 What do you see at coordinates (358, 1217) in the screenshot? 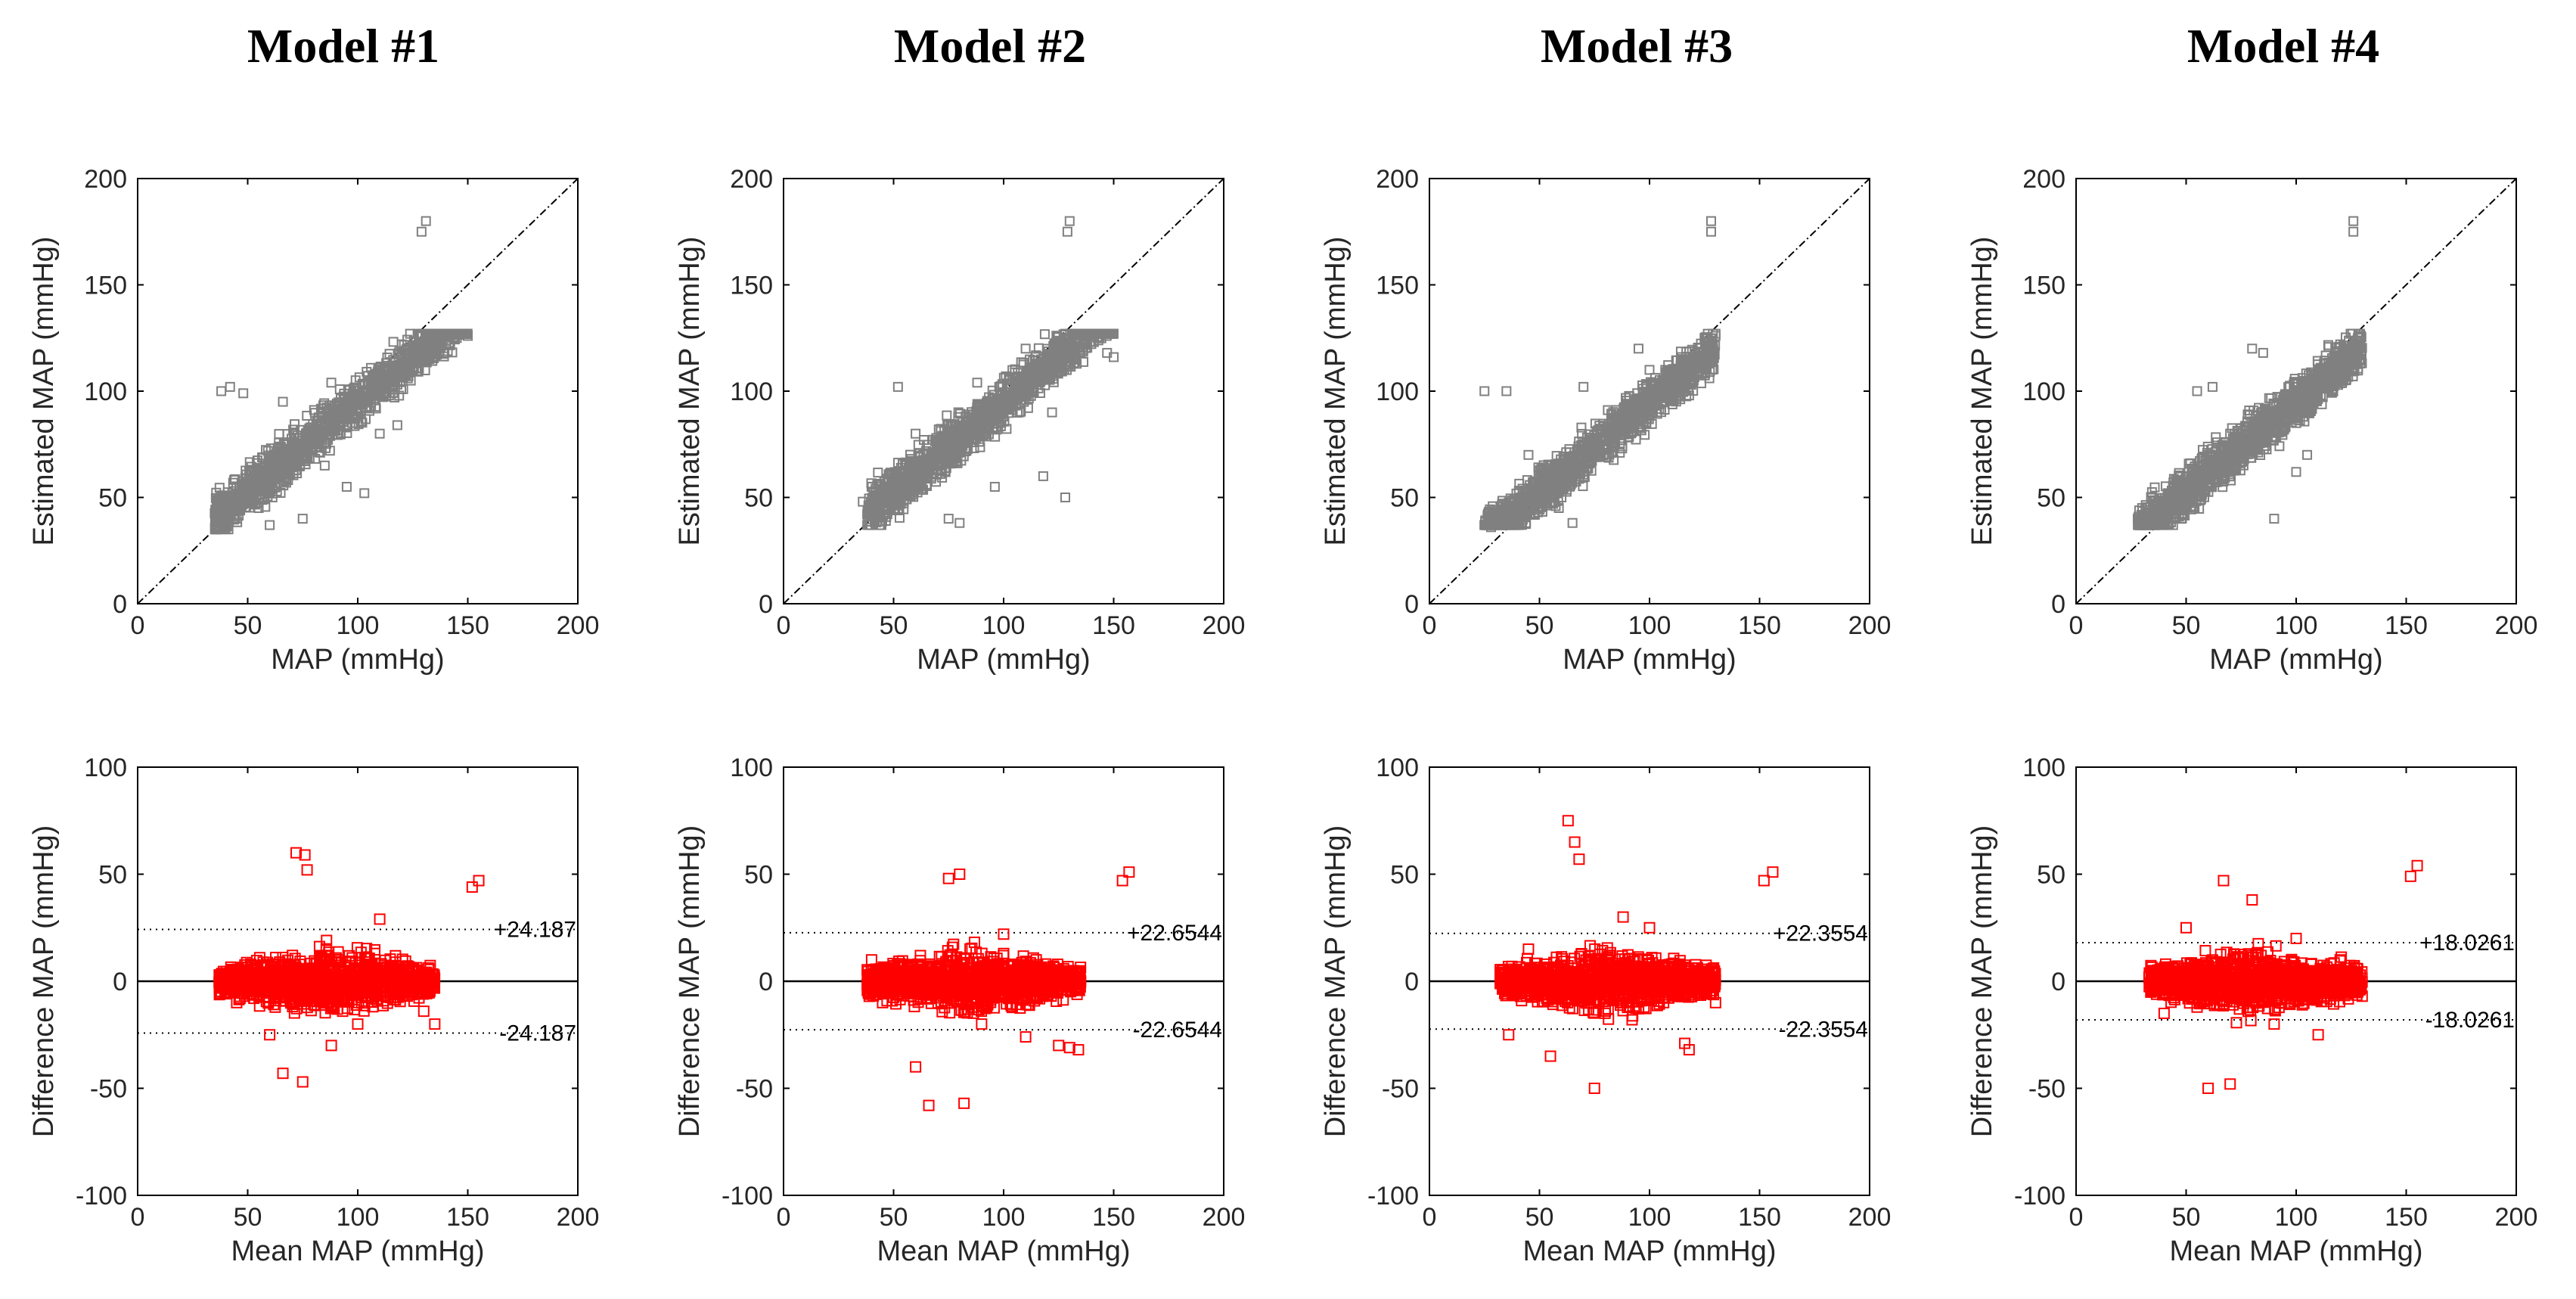
I see `x-tick-label: 100` at bounding box center [358, 1217].